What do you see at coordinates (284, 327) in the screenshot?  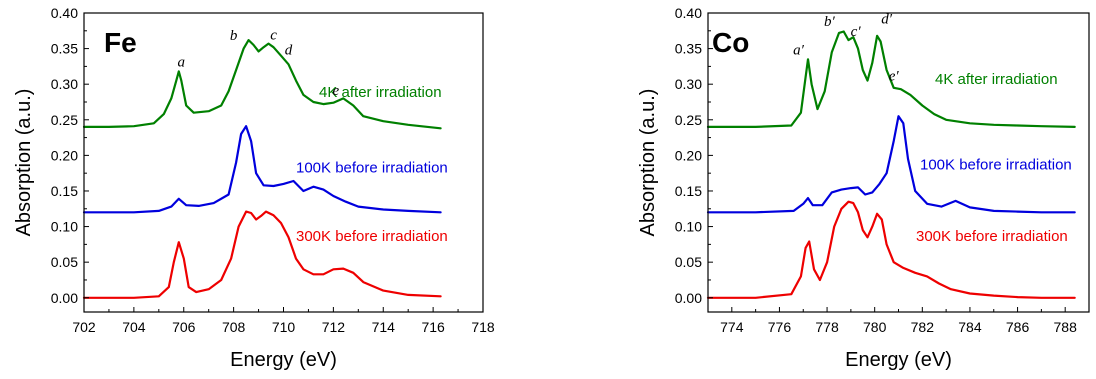 I see `x-tick-label: 710` at bounding box center [284, 327].